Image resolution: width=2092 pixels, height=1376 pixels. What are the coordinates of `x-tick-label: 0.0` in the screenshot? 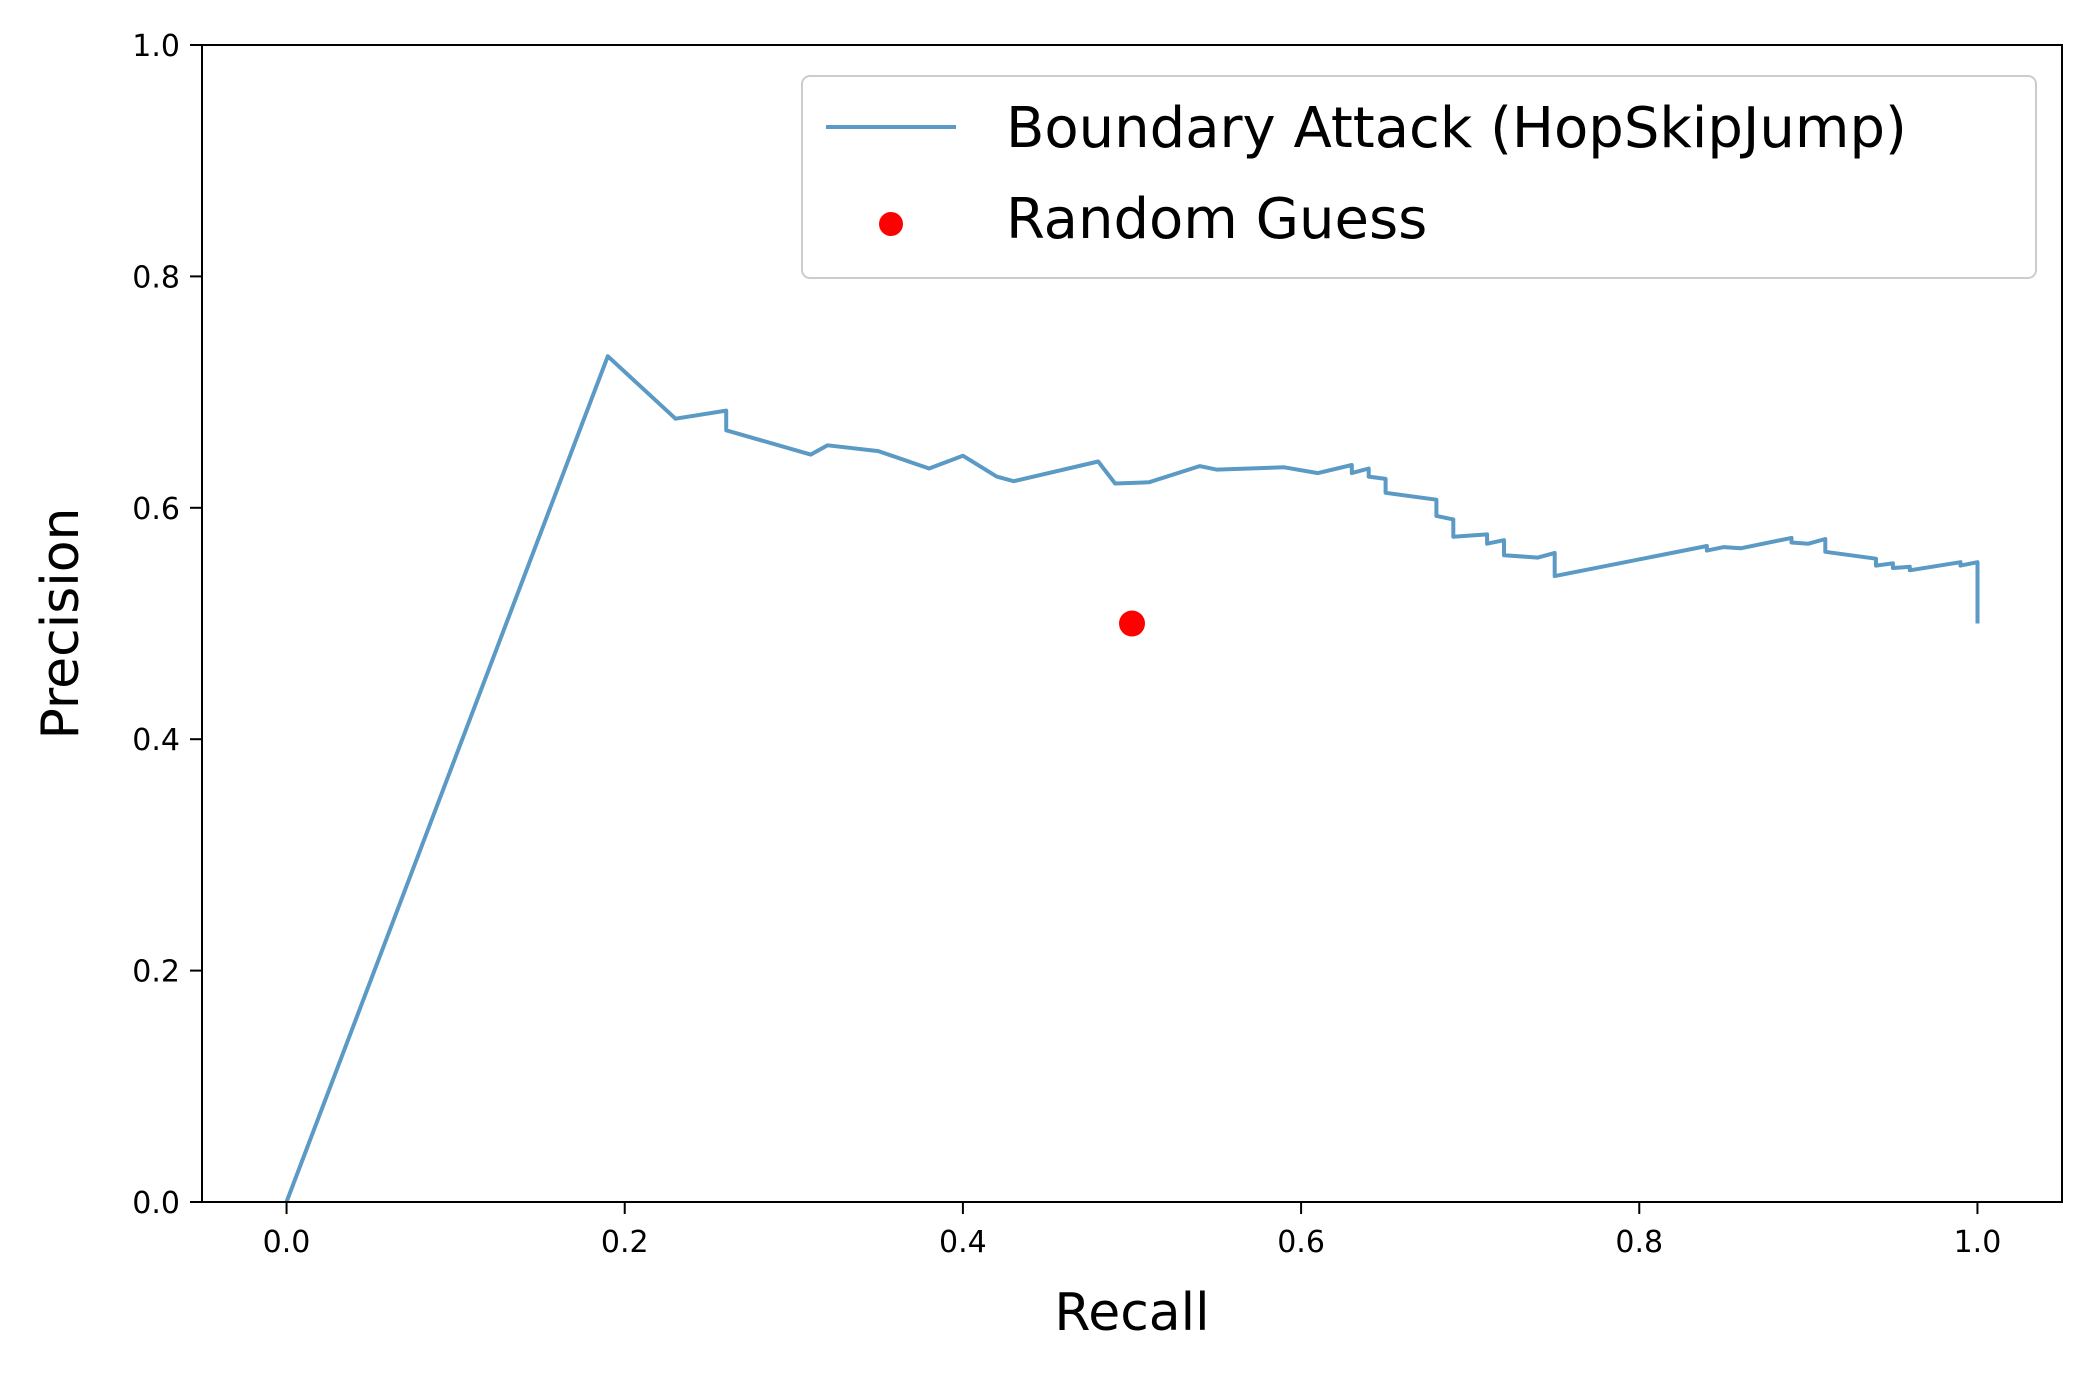 It's located at (287, 1242).